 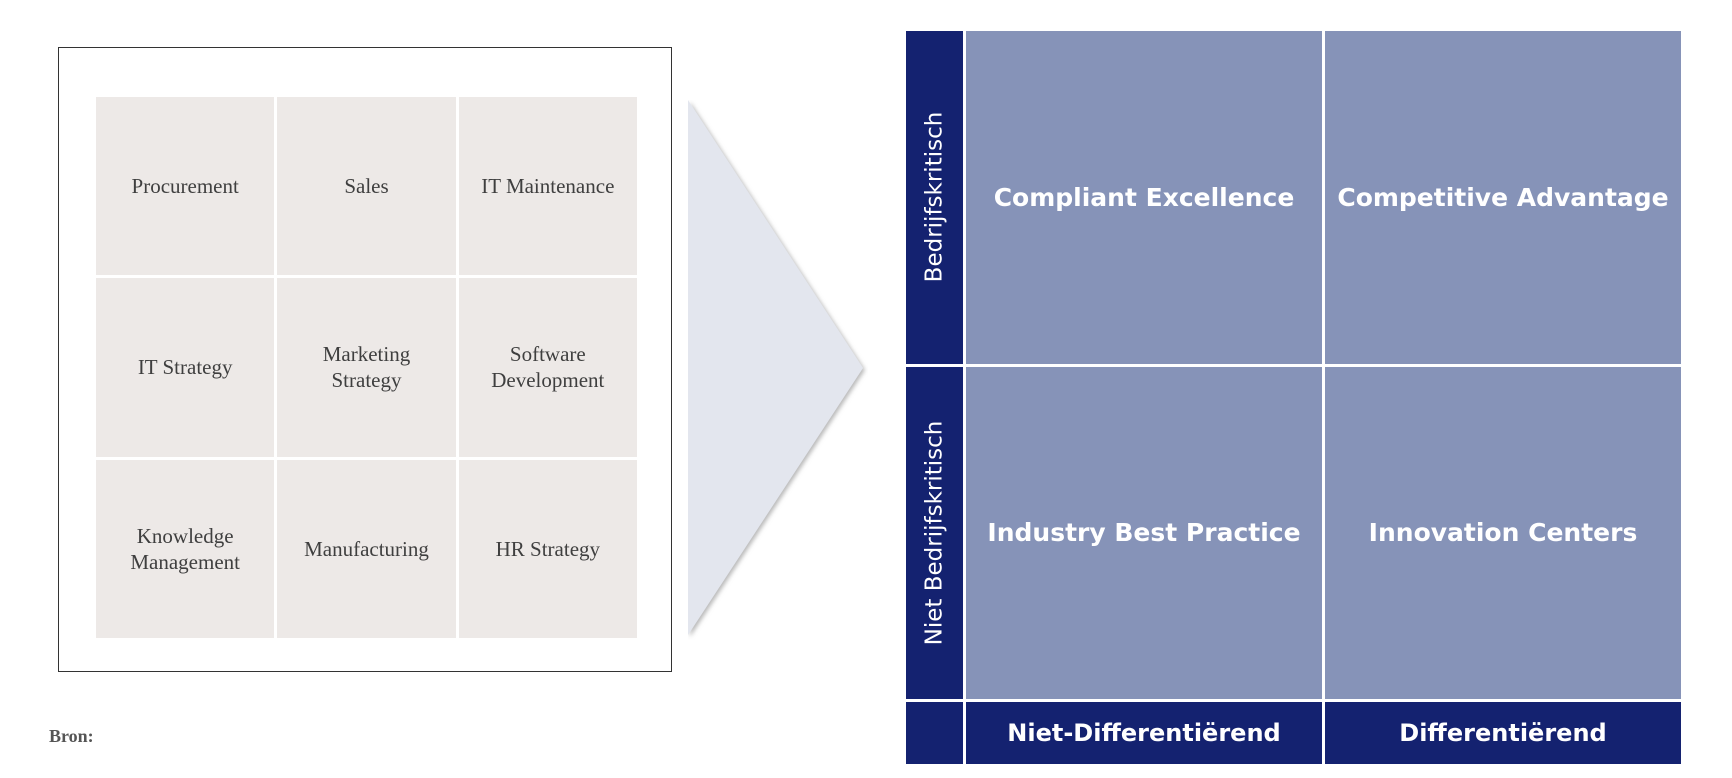 I want to click on x-axis-label: Differentiërend, so click(x=1503, y=733).